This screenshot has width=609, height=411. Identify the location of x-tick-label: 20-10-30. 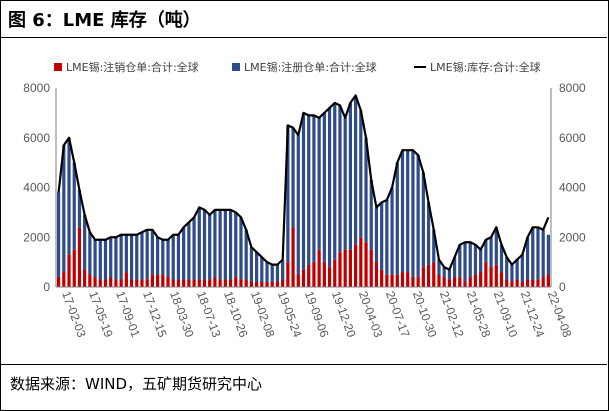
(425, 314).